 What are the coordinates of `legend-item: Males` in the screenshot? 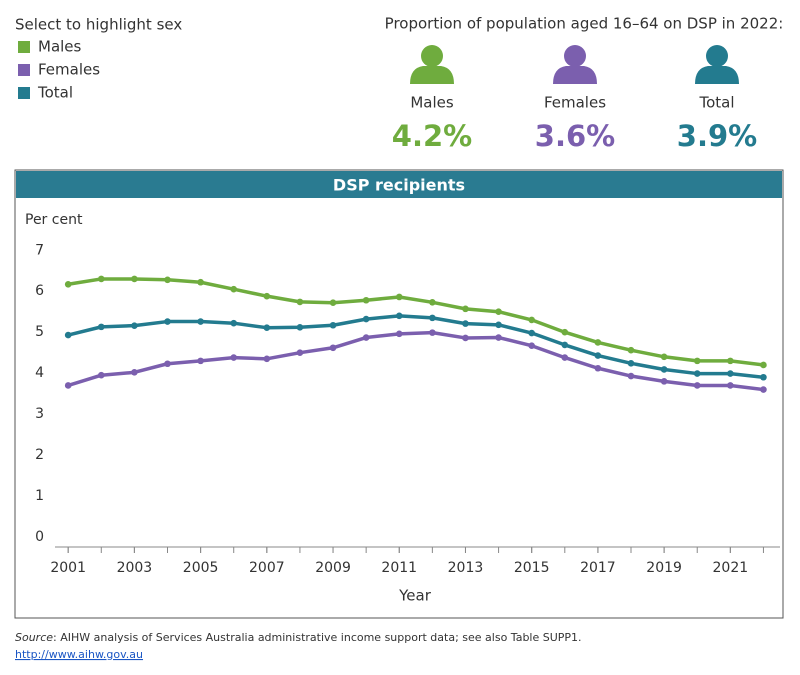 It's located at (50, 47).